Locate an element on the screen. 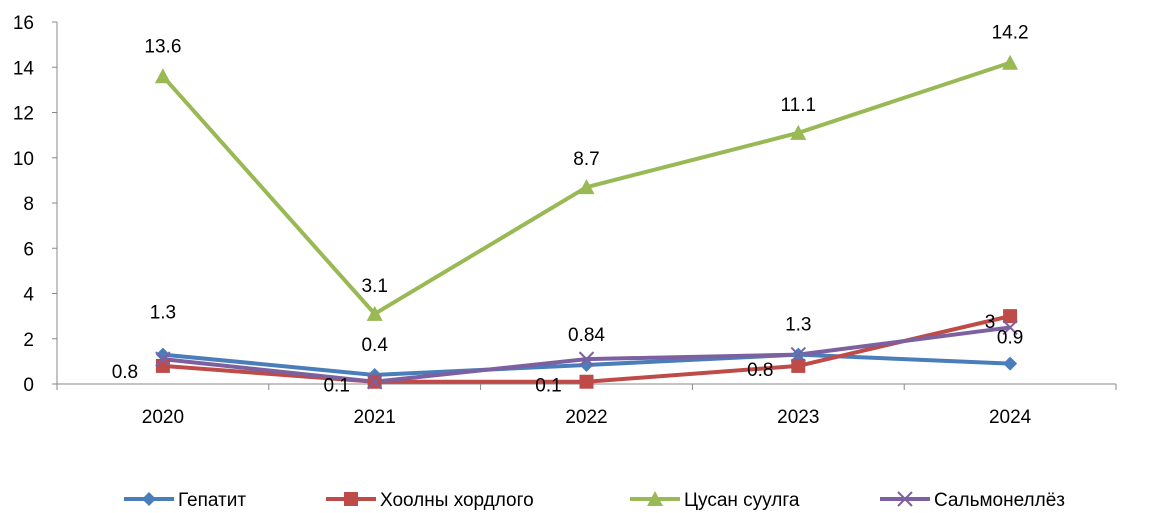  legend-item-2: Хоолны хордлого is located at coordinates (430, 500).